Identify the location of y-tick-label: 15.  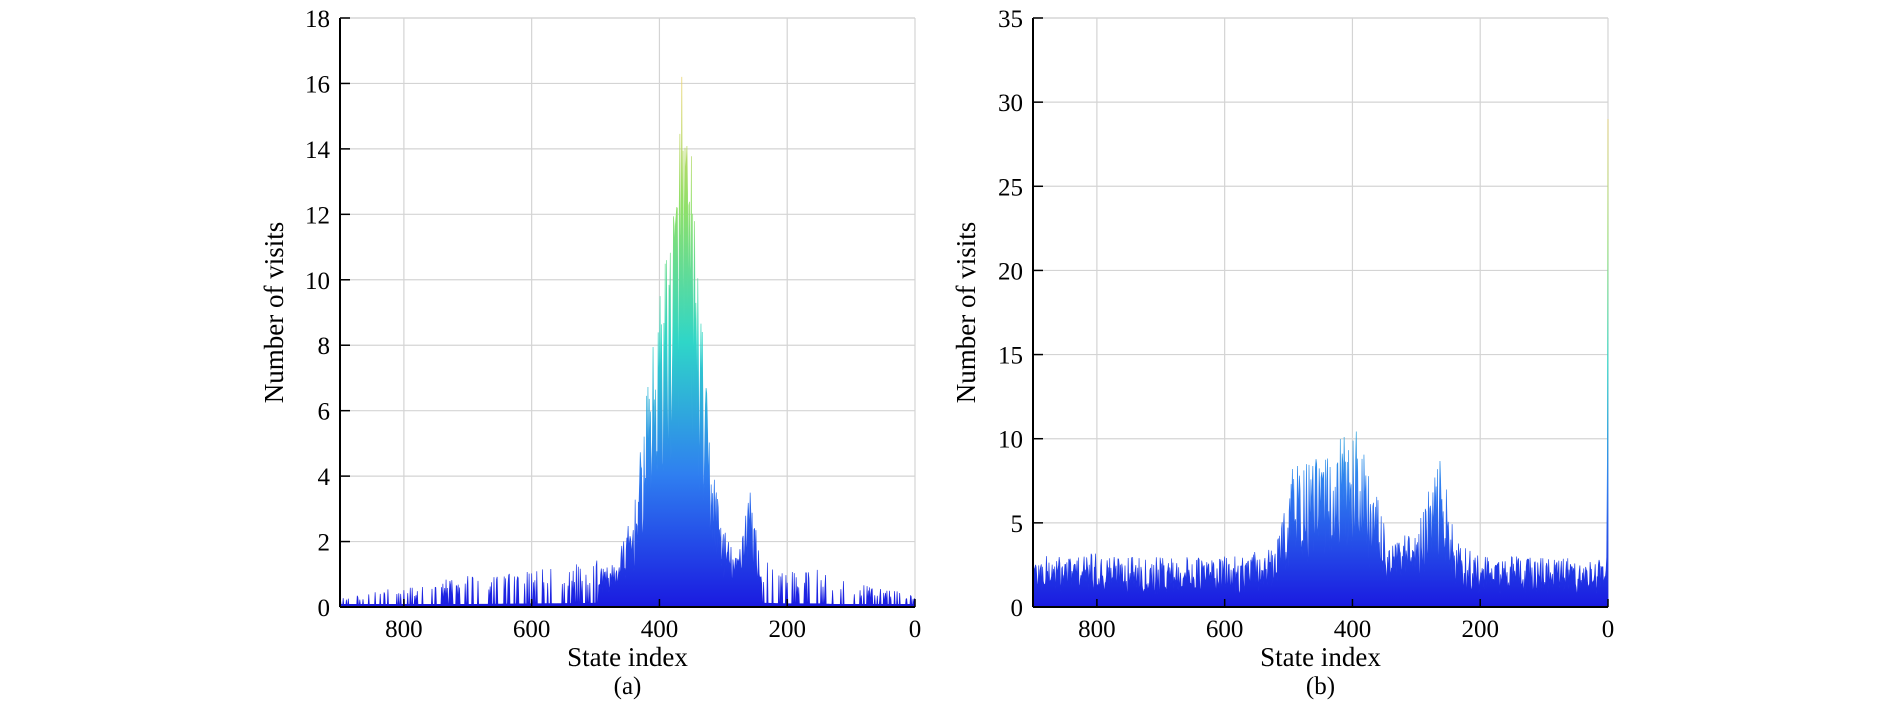
(1010, 356).